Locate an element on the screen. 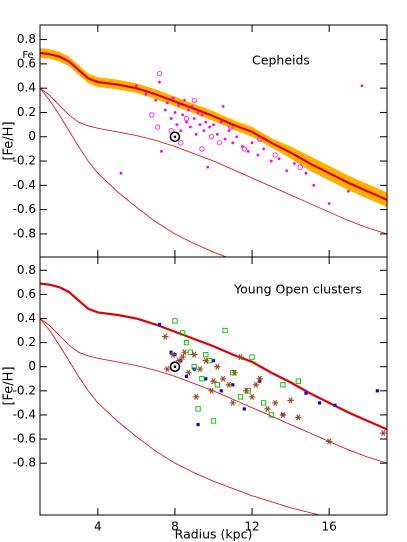 This screenshot has width=407, height=542. y-tick-label: -0.2 is located at coordinates (24, 390).